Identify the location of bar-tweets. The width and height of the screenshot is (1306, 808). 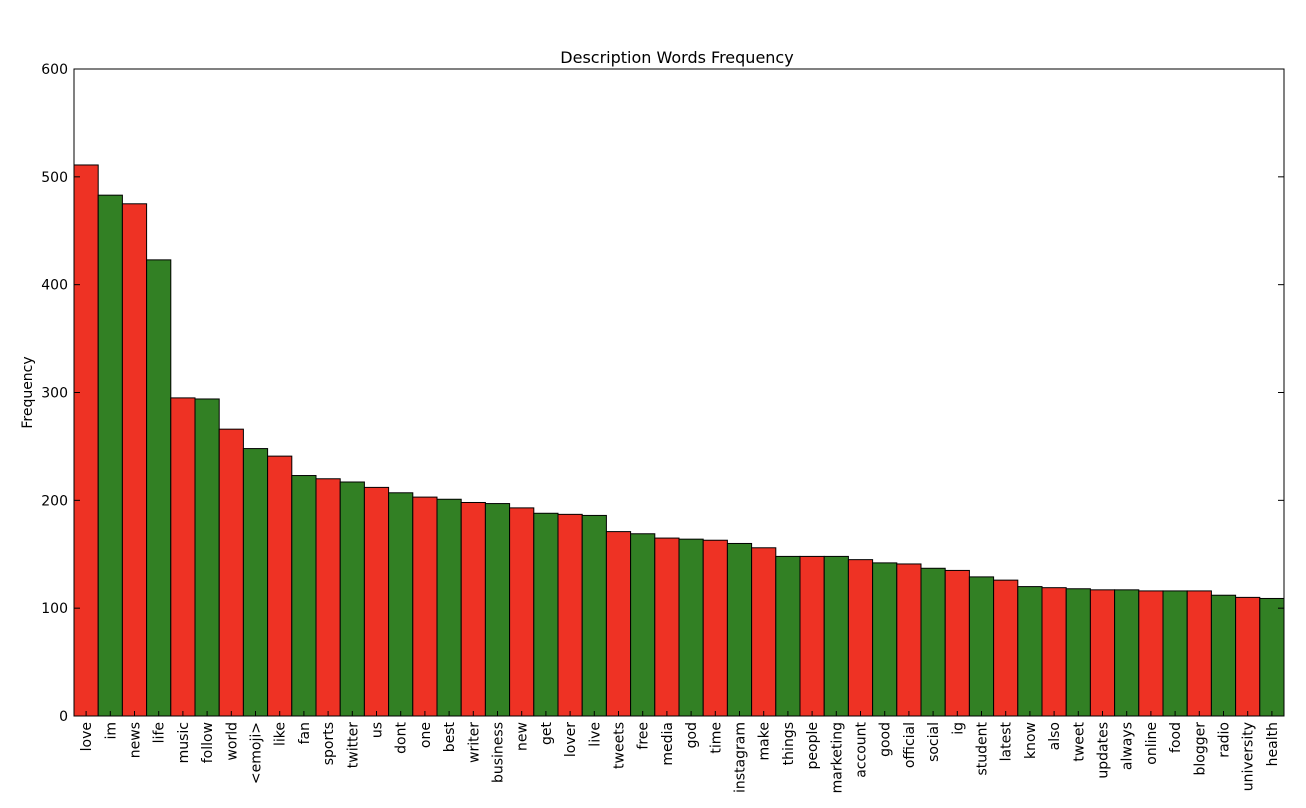
(618, 624).